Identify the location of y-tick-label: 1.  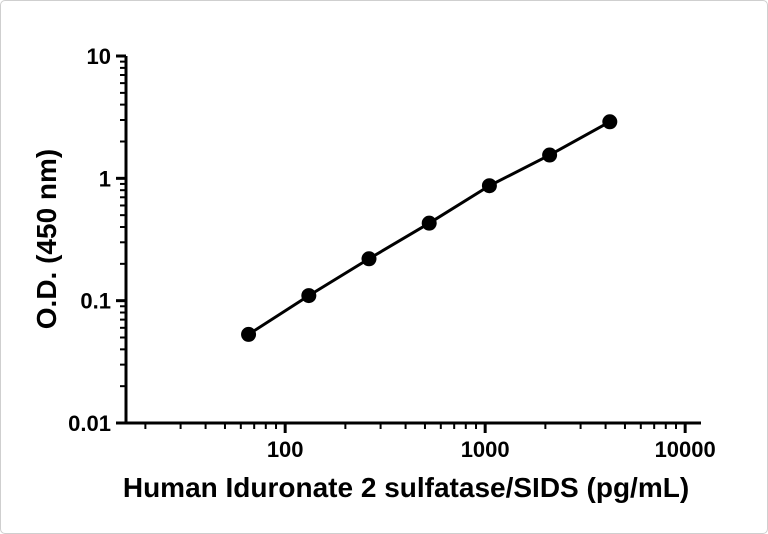
(105, 178).